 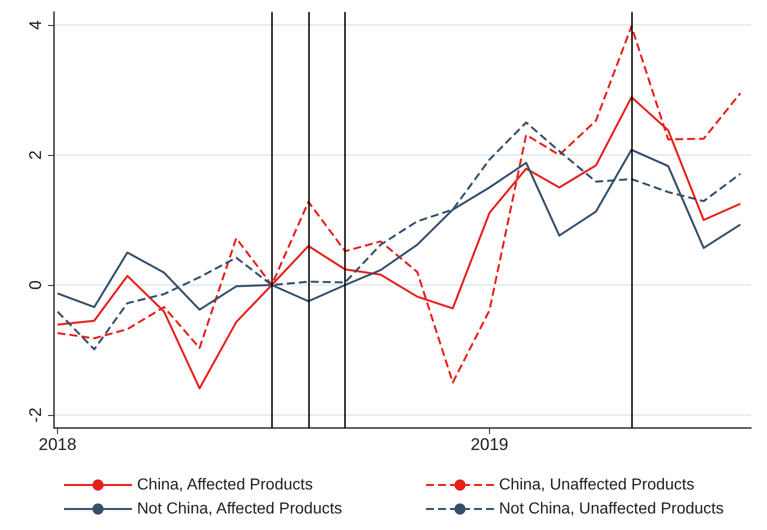 What do you see at coordinates (35, 155) in the screenshot?
I see `y-tick-label: 2` at bounding box center [35, 155].